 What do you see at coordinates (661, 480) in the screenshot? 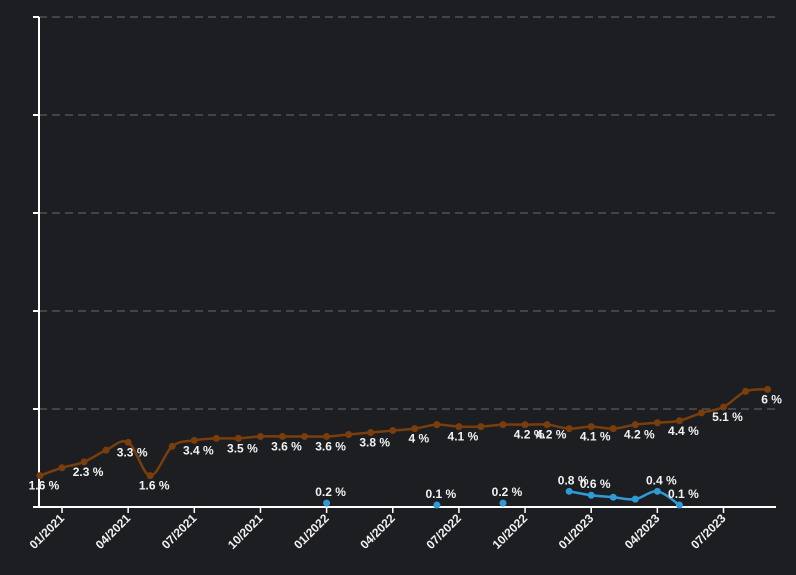
I see `data-label: 0.4 %` at bounding box center [661, 480].